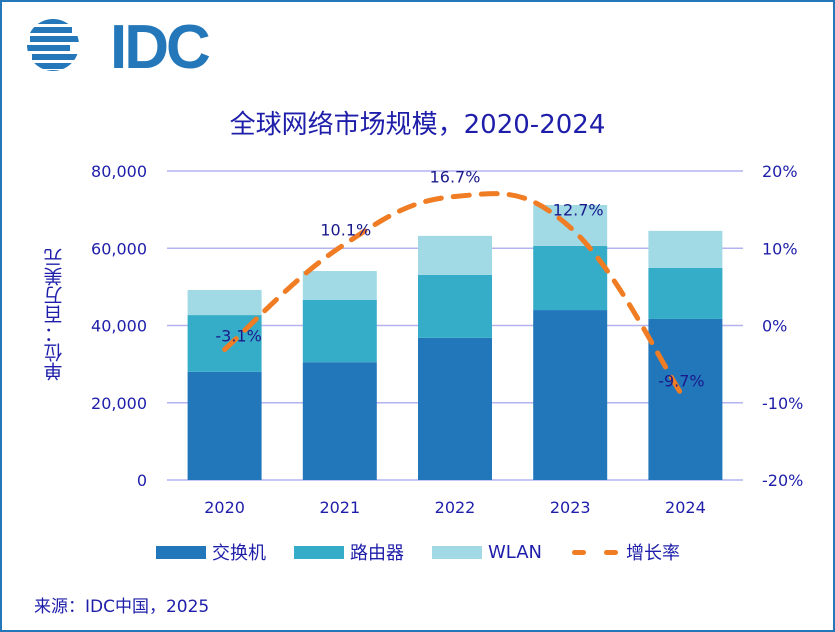 This screenshot has width=835, height=632. What do you see at coordinates (122, 607) in the screenshot?
I see `source-note: 来源：IDC中国，2025` at bounding box center [122, 607].